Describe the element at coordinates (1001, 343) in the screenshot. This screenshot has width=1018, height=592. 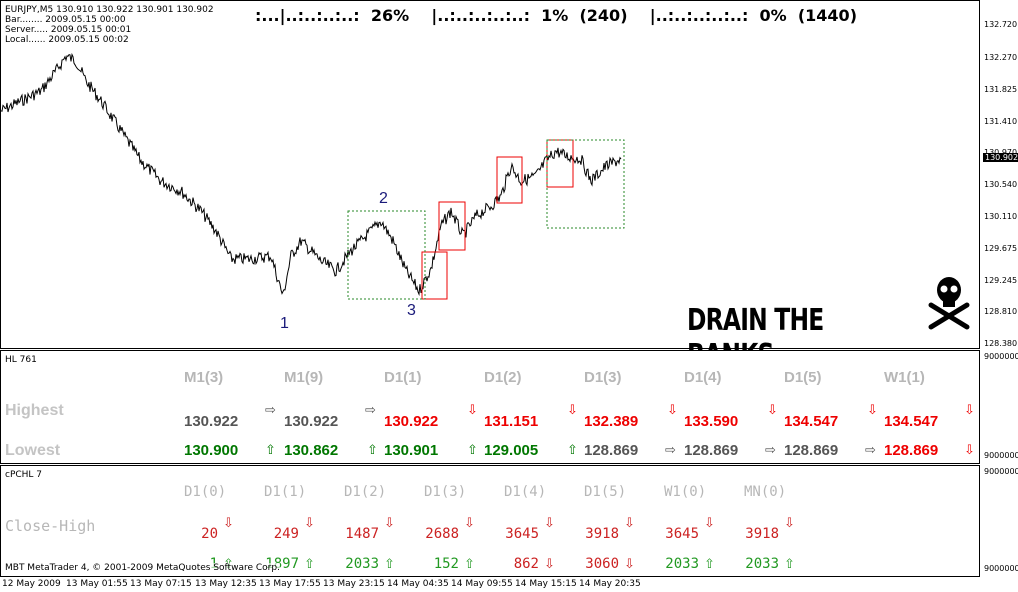
I see `price-tick: 128.380` at that location.